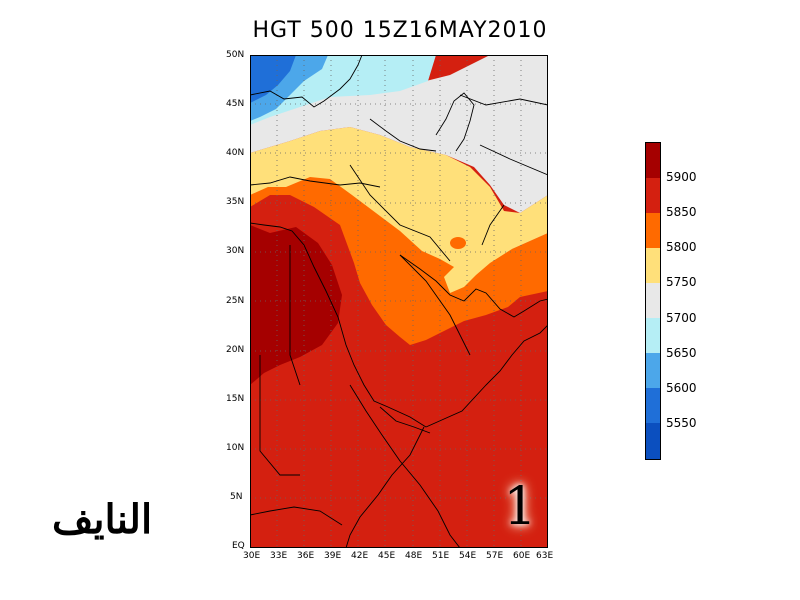  Describe the element at coordinates (252, 556) in the screenshot. I see `lon-label: 30E` at that location.